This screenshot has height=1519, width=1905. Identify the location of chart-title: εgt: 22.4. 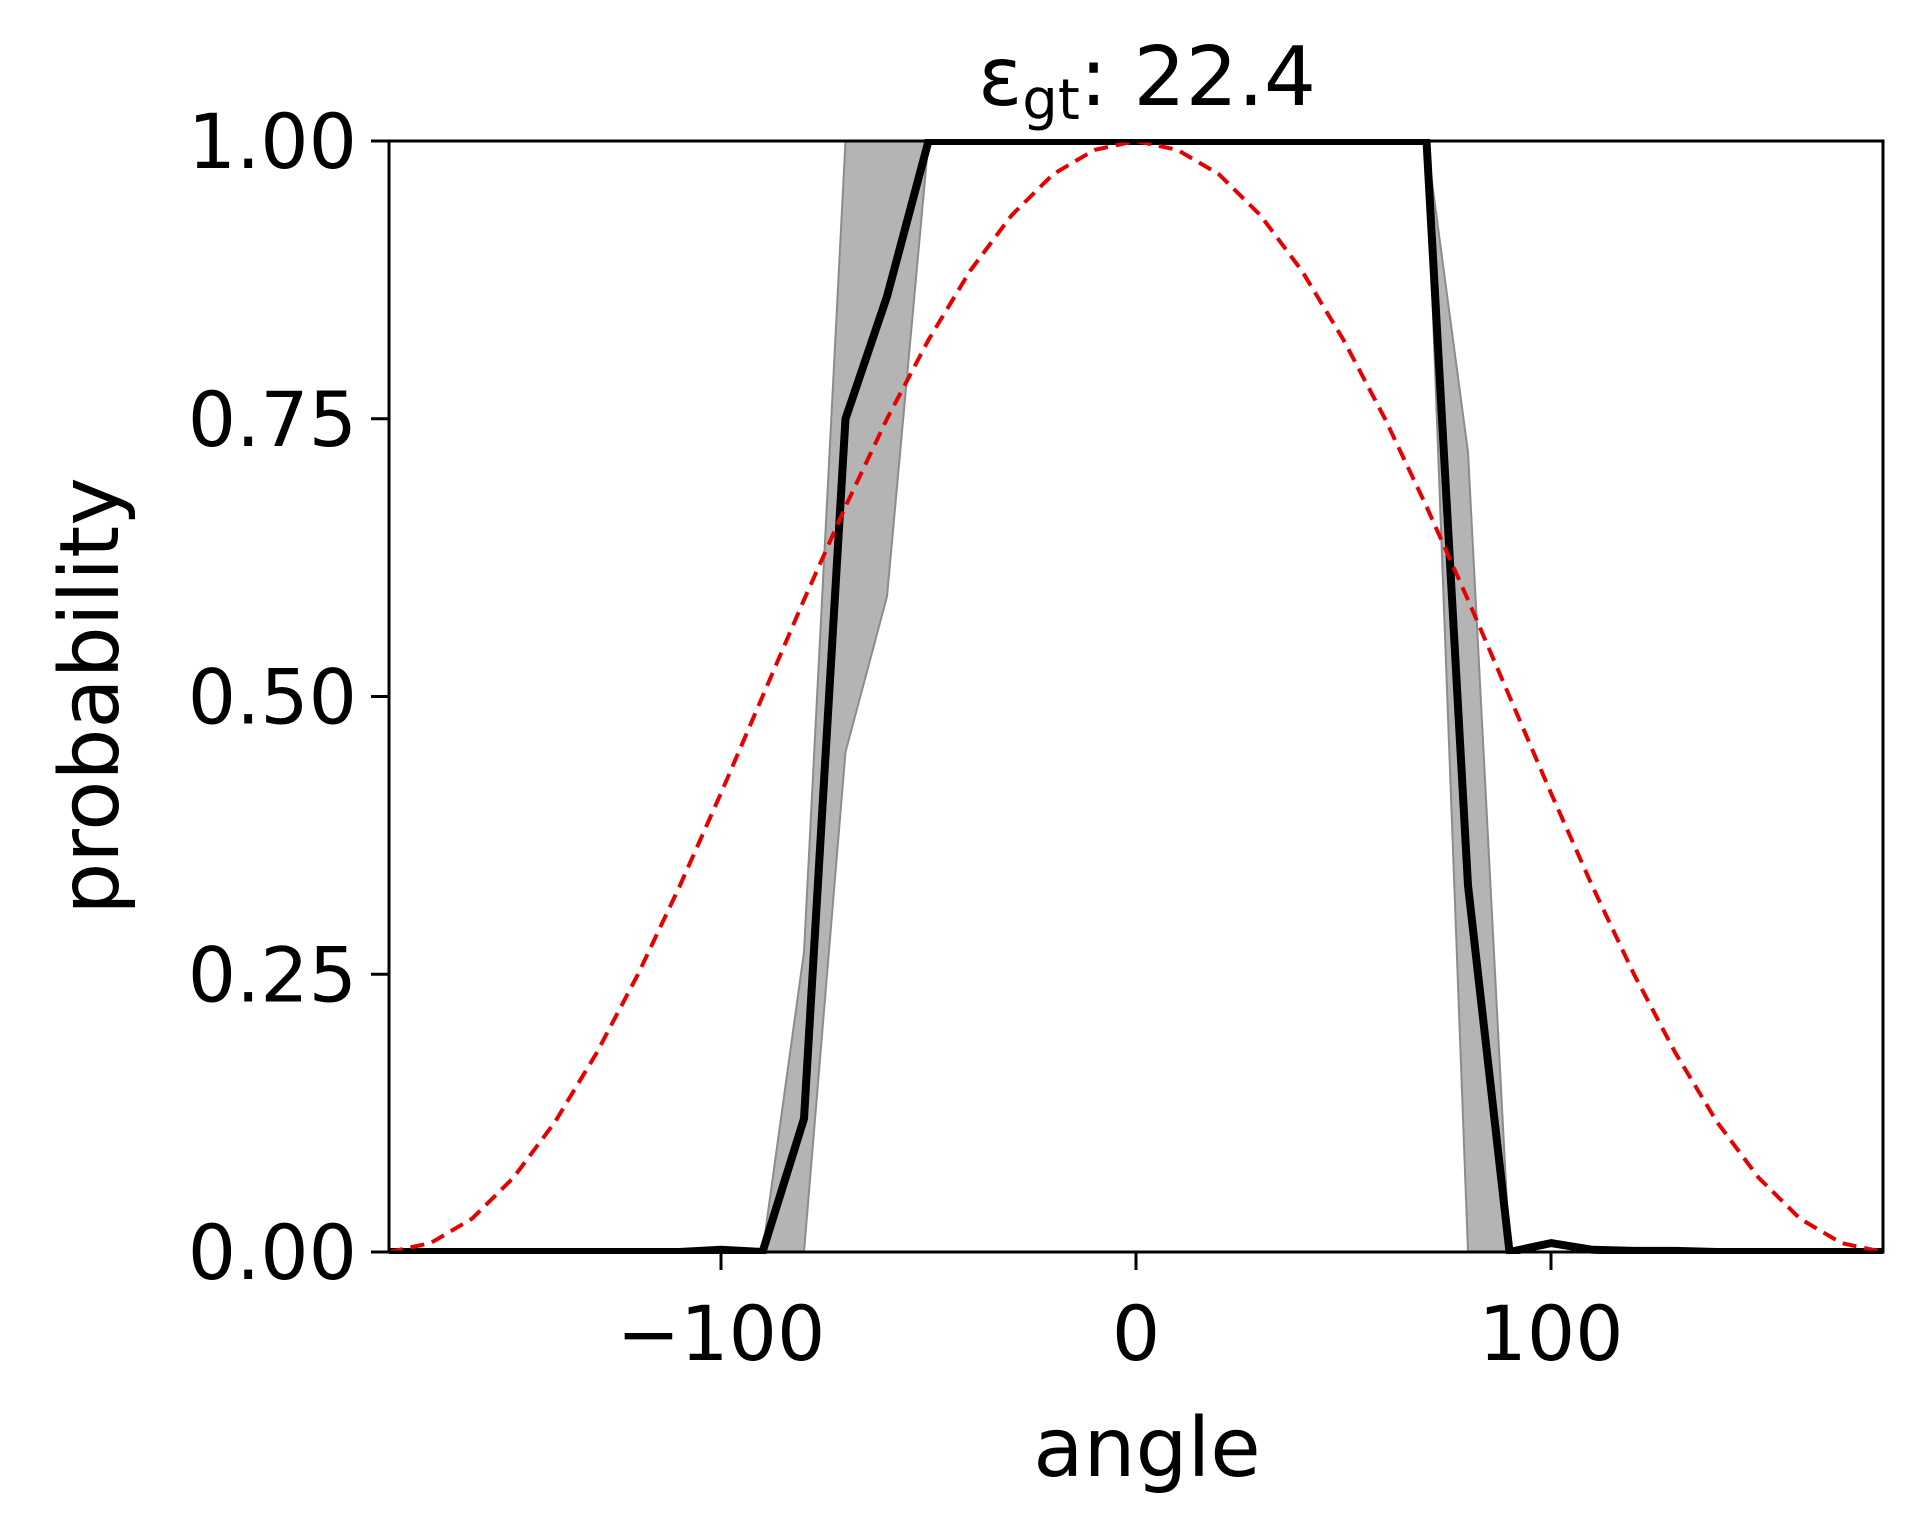
(1147, 81).